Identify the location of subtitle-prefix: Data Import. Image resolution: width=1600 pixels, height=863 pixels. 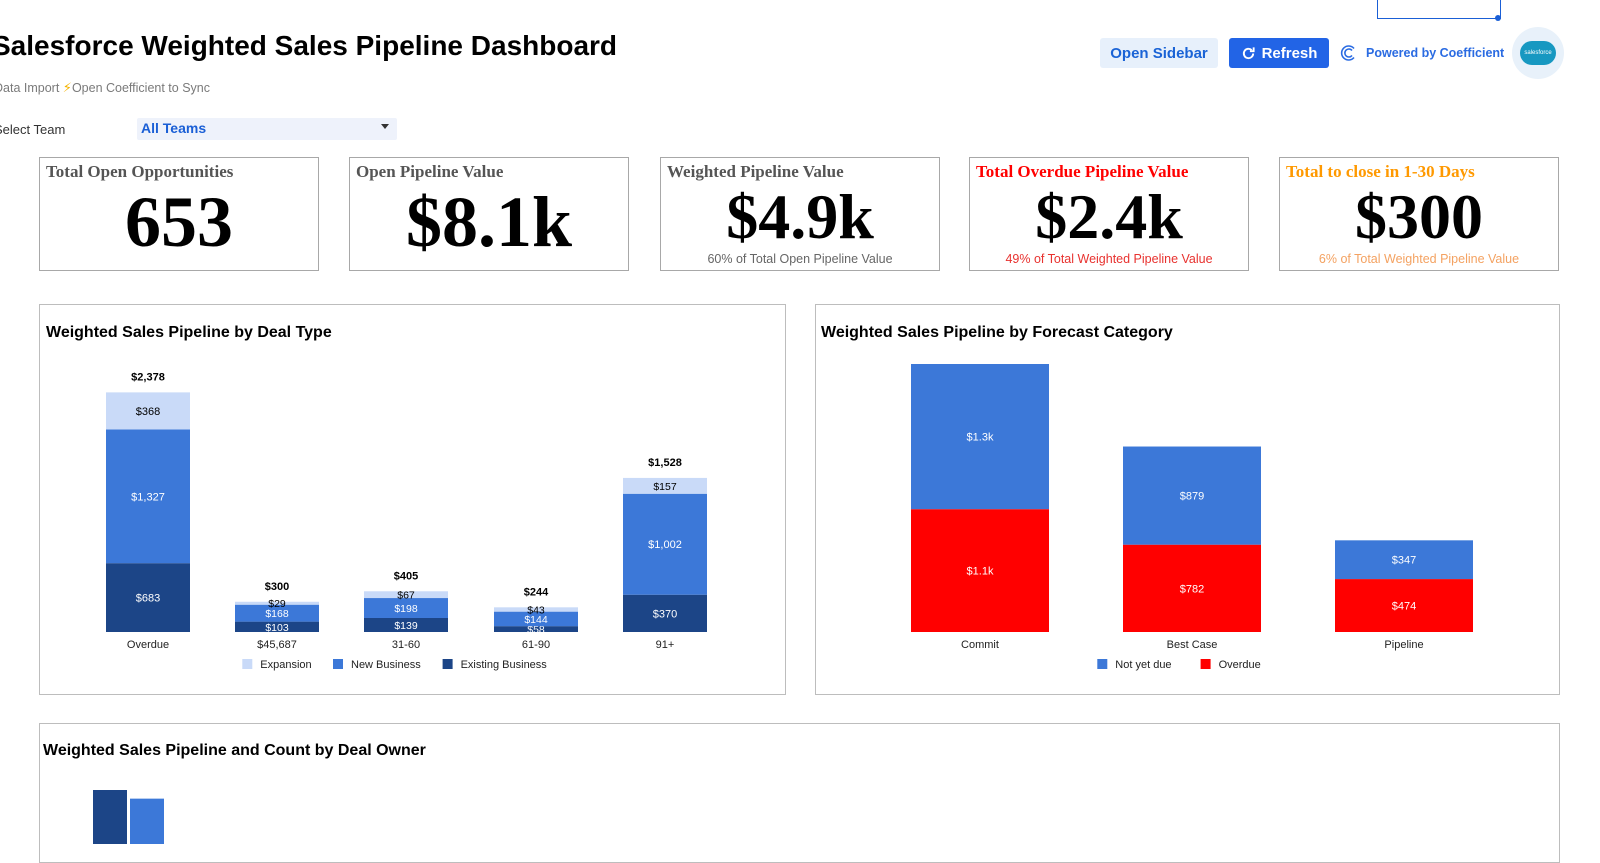
(30, 88).